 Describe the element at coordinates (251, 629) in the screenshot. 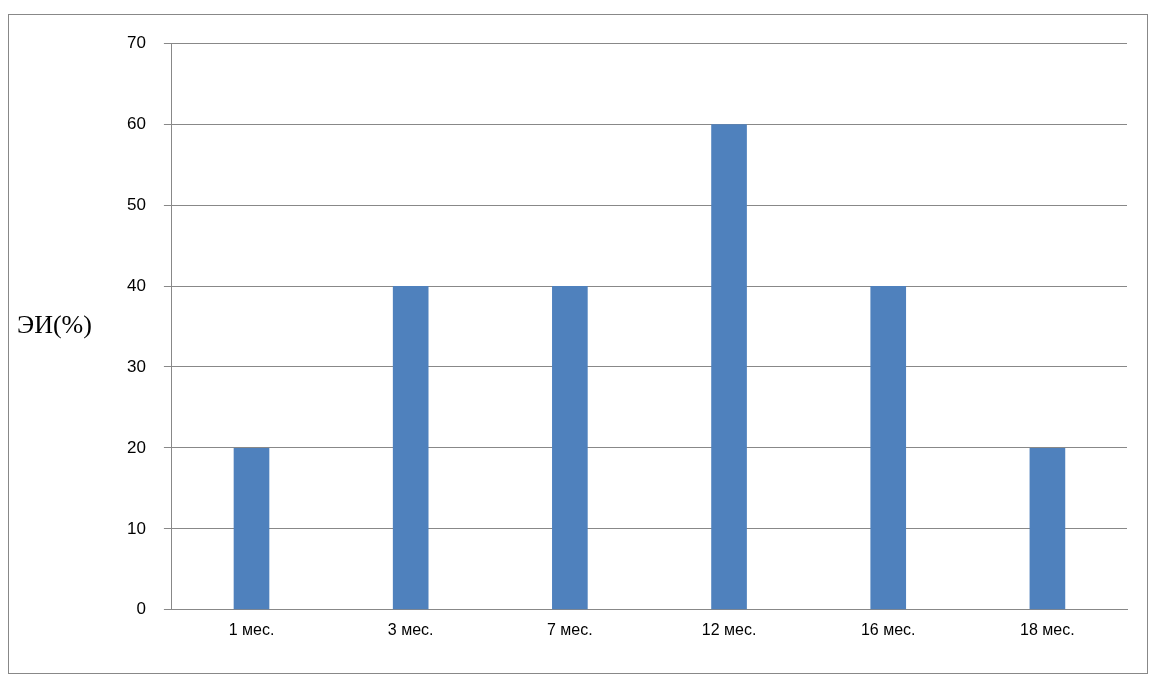

I see `x-tick-label: 1 мес.` at that location.